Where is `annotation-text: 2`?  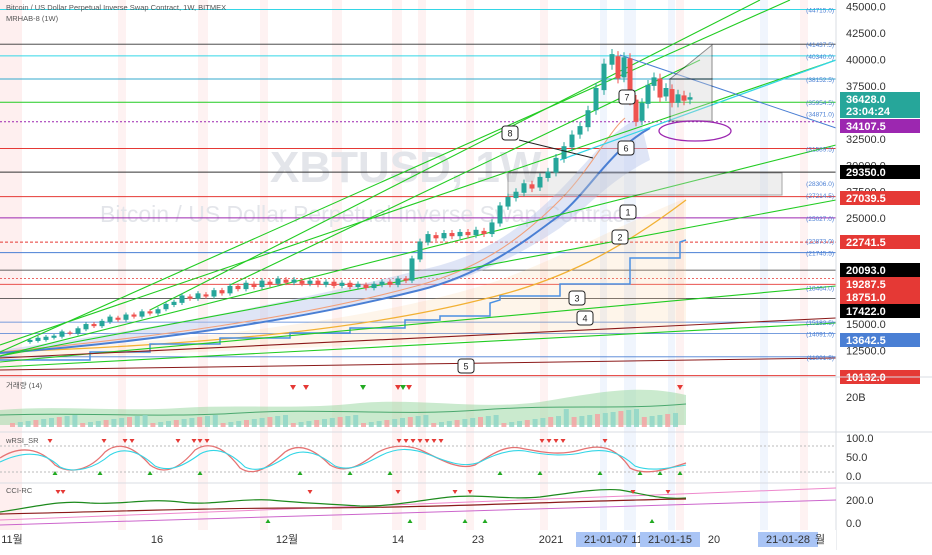 annotation-text: 2 is located at coordinates (619, 238).